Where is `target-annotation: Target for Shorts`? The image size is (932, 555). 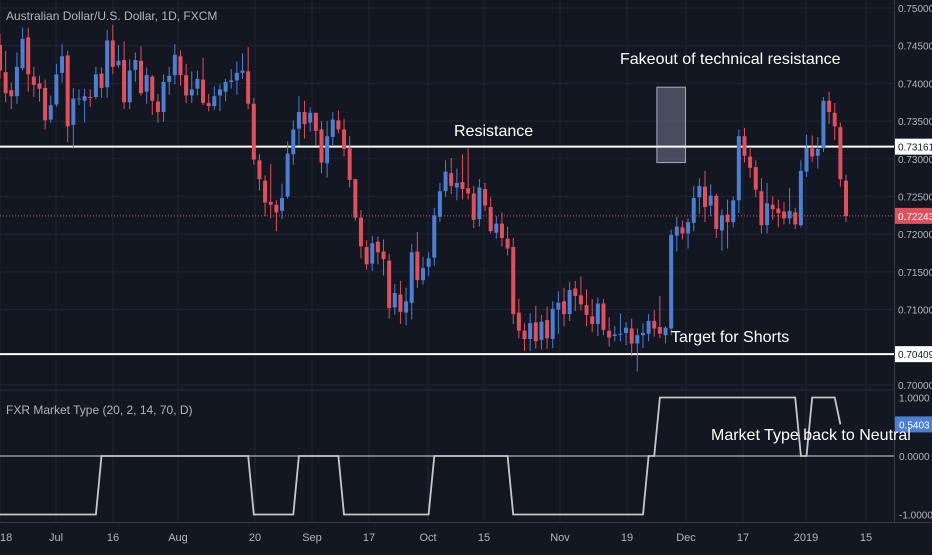
target-annotation: Target for Shorts is located at coordinates (730, 337).